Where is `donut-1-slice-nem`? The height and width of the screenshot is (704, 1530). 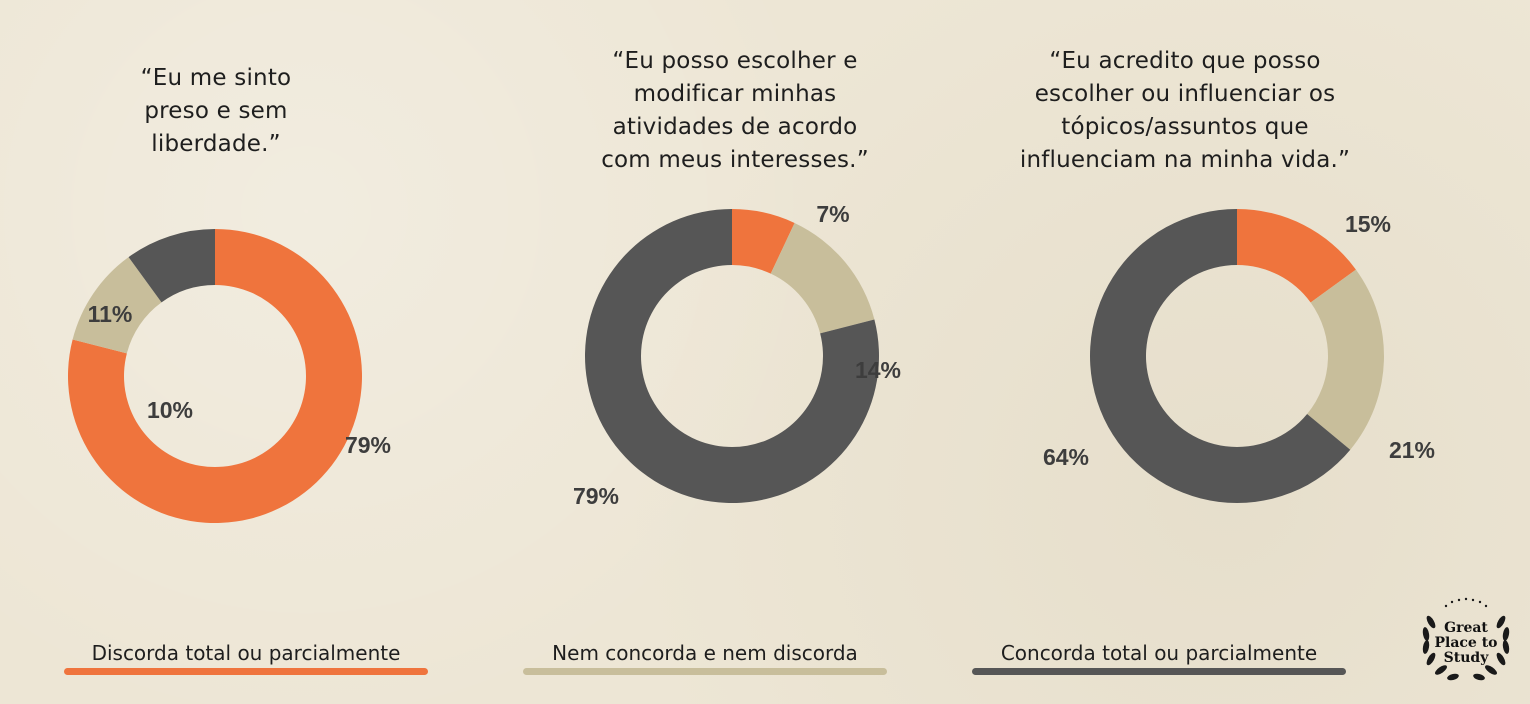 donut-1-slice-nem is located at coordinates (117, 305).